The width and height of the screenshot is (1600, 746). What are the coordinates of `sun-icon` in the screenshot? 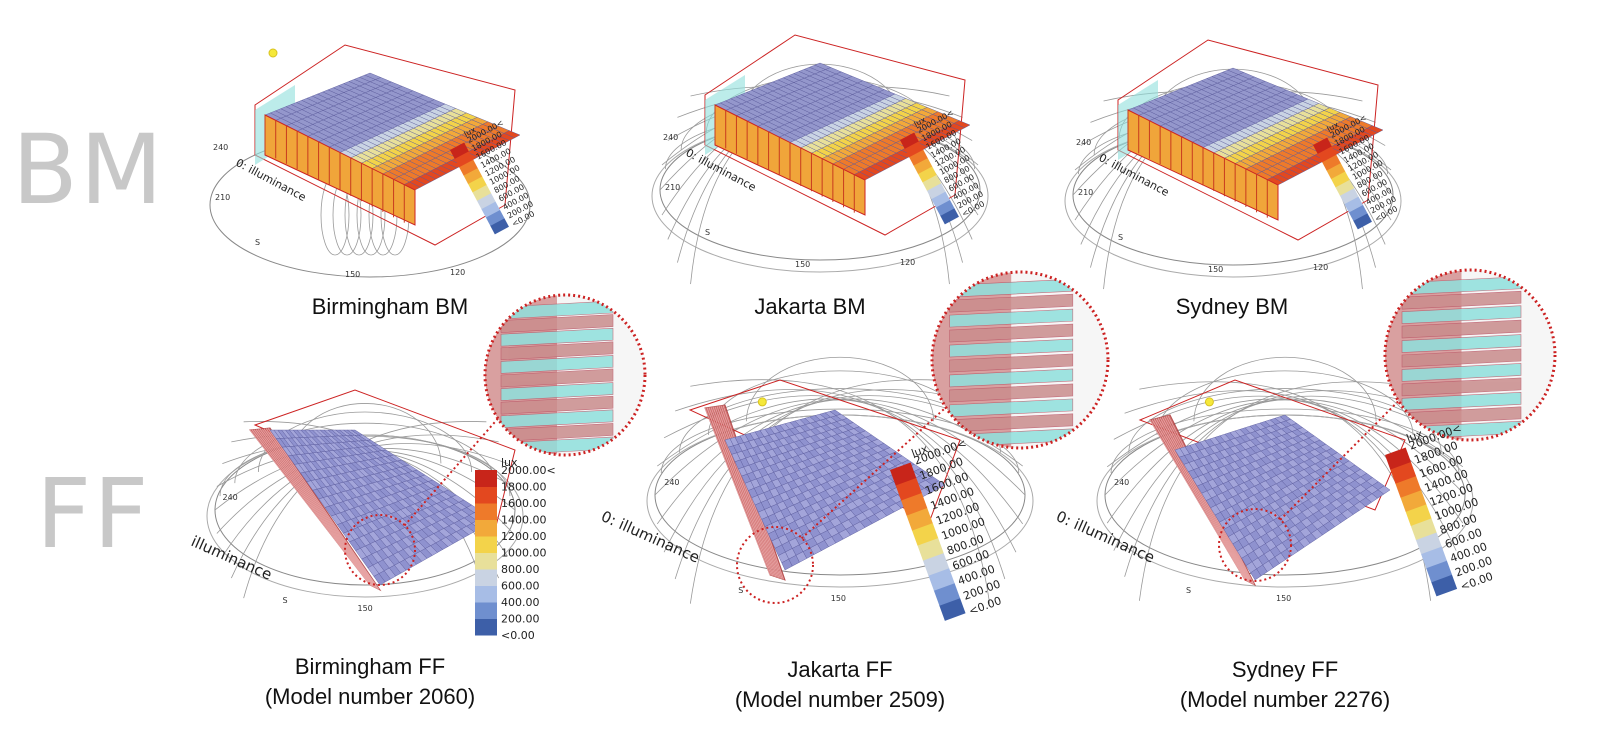 It's located at (762, 402).